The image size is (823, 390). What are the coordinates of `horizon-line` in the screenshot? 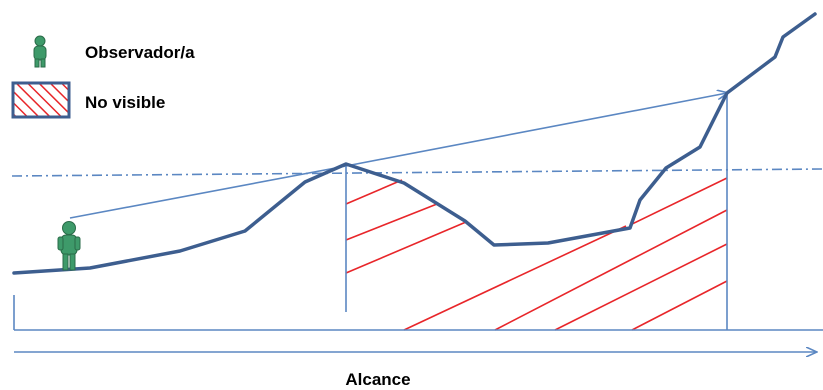 It's located at (417, 172).